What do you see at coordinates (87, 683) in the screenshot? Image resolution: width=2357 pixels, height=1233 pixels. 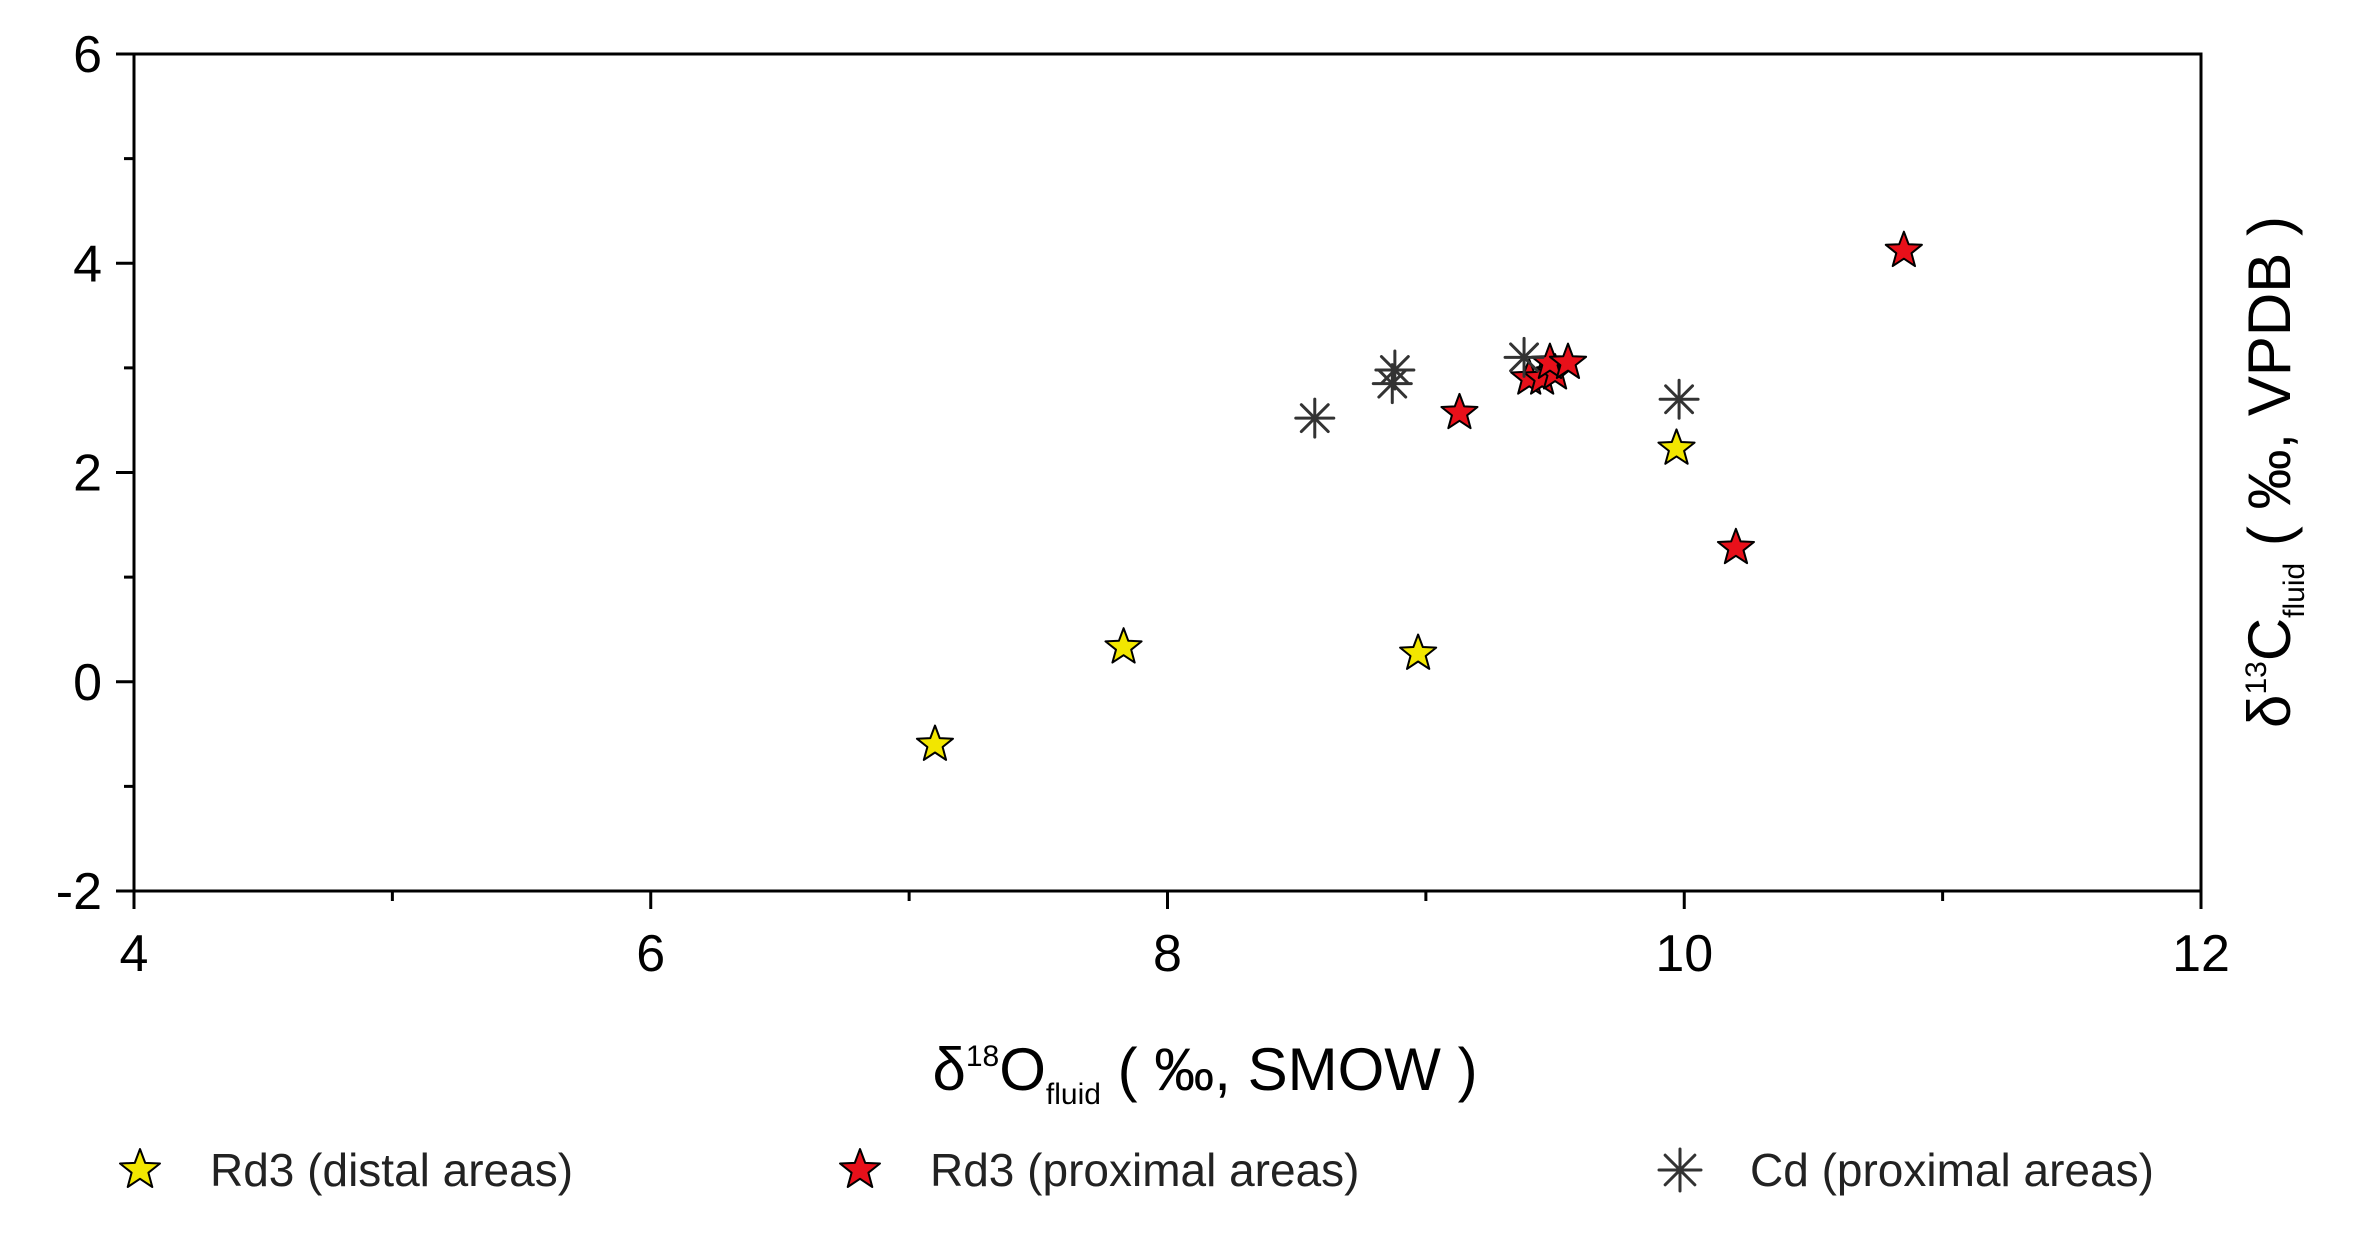 I see `y-tick-label-0: 0` at bounding box center [87, 683].